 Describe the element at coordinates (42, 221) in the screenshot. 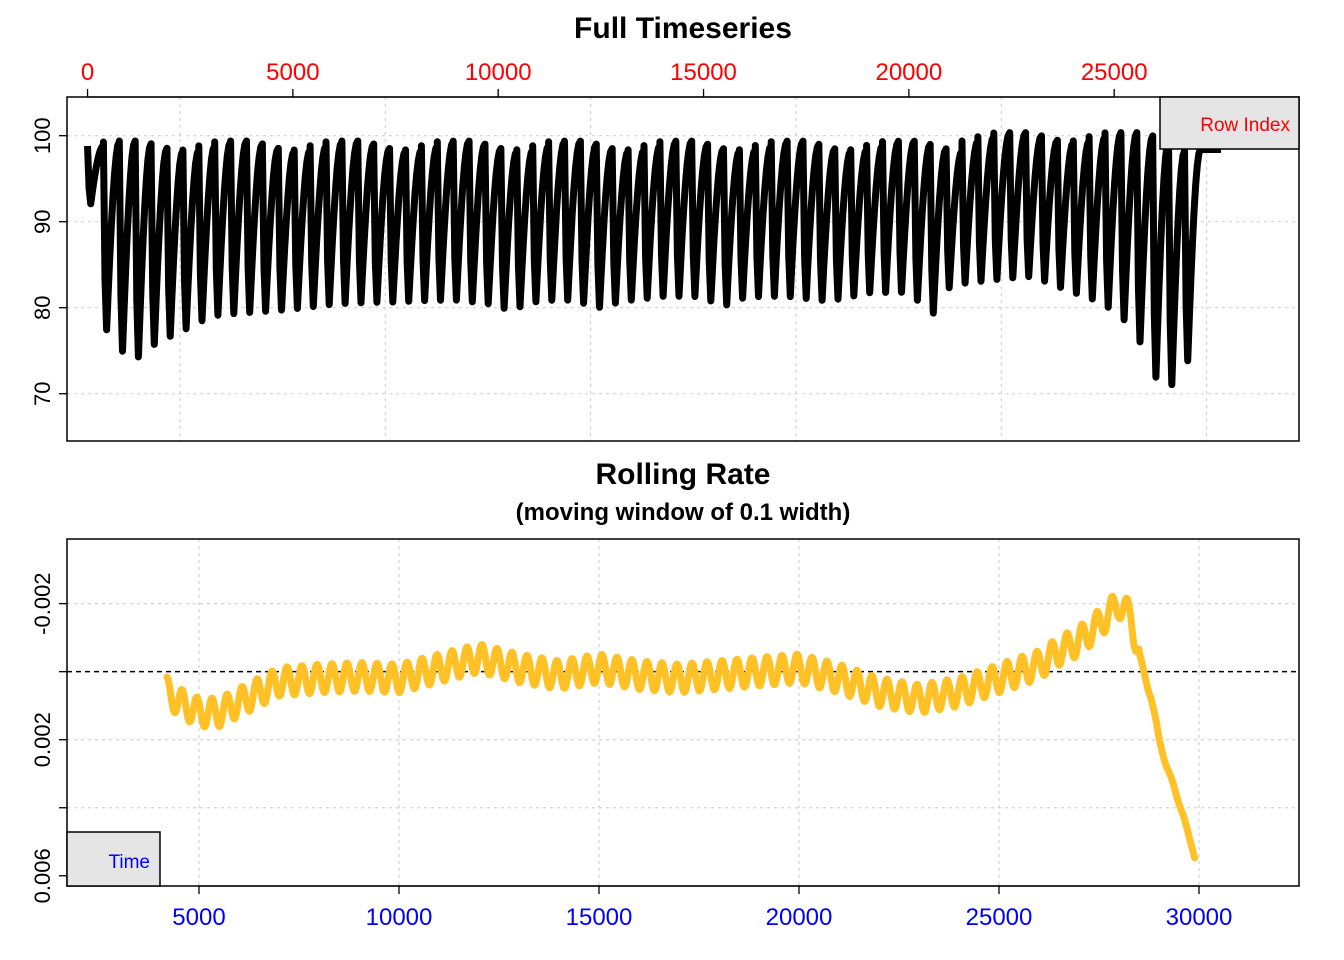

I see `y-tick-label: 90` at that location.